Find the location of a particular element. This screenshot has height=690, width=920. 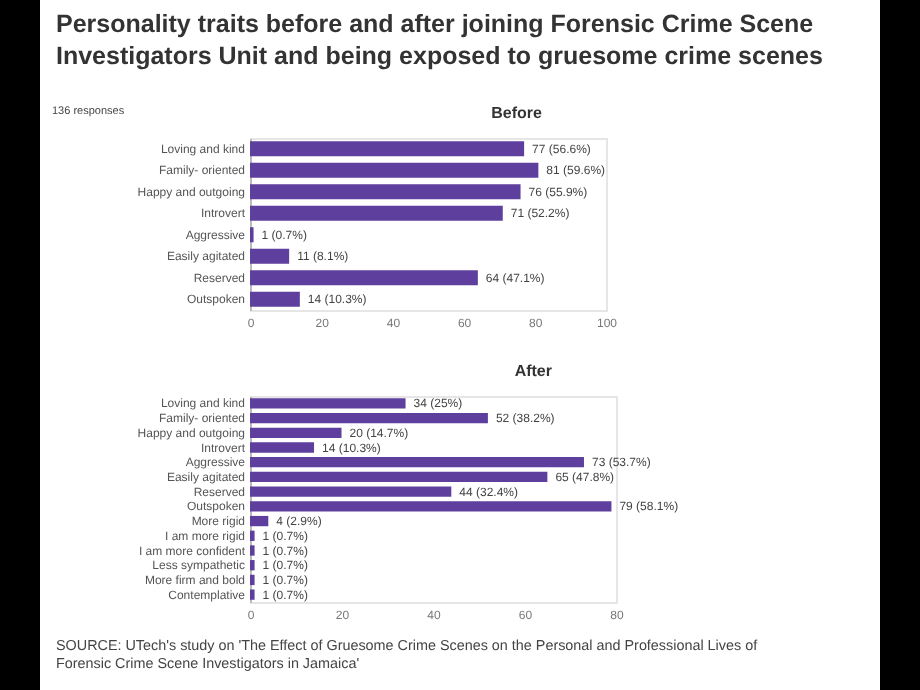

chart-title: After is located at coordinates (533, 371).